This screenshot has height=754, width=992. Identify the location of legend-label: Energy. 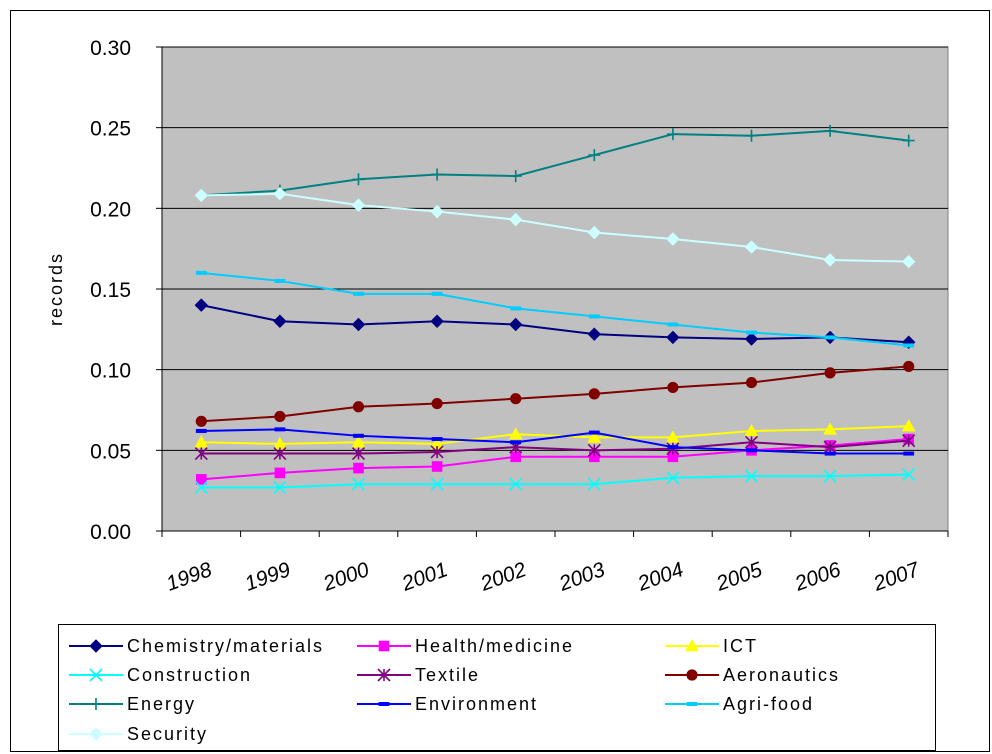
(162, 703).